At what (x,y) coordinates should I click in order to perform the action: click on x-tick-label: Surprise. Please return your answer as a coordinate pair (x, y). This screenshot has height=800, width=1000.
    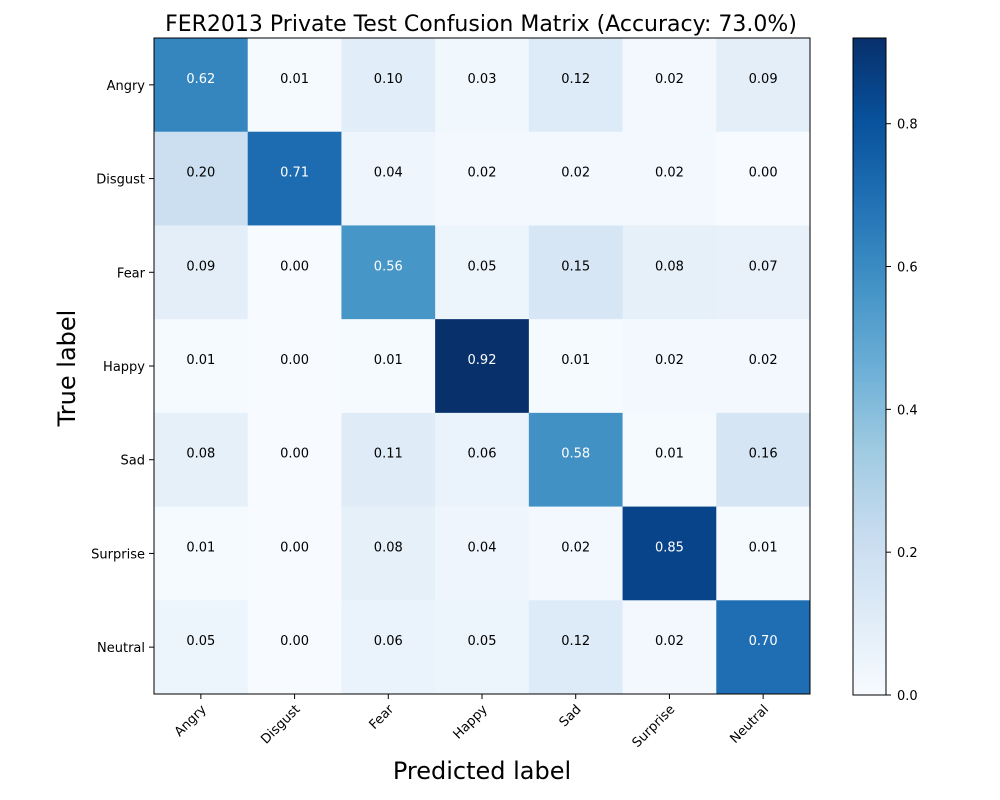
    Looking at the image, I should click on (654, 726).